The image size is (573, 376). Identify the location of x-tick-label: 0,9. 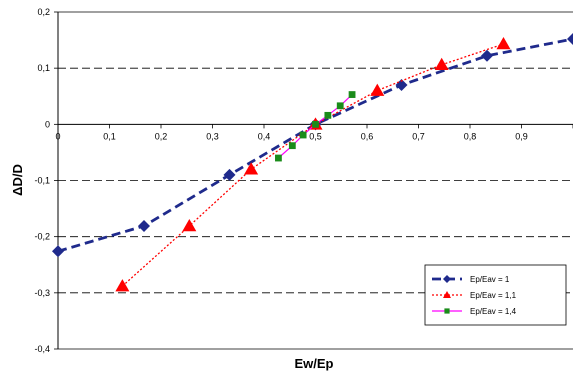
(521, 136).